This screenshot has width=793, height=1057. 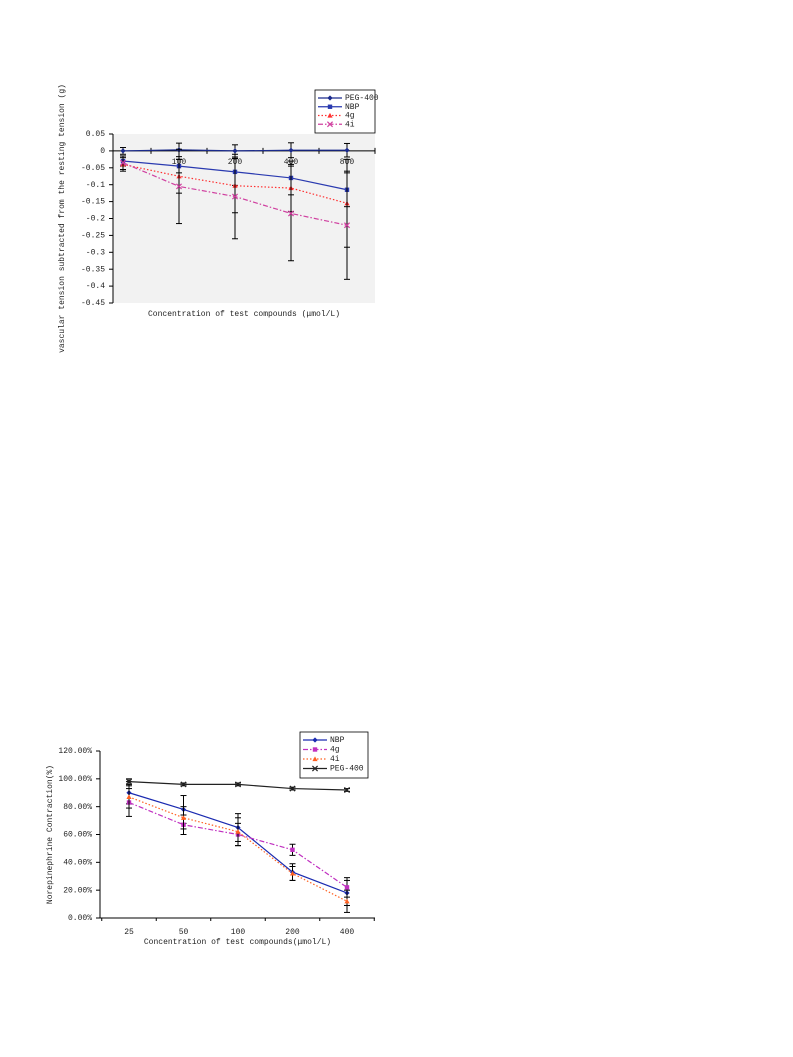 What do you see at coordinates (95, 185) in the screenshot?
I see `y-tick-label: -0.1` at bounding box center [95, 185].